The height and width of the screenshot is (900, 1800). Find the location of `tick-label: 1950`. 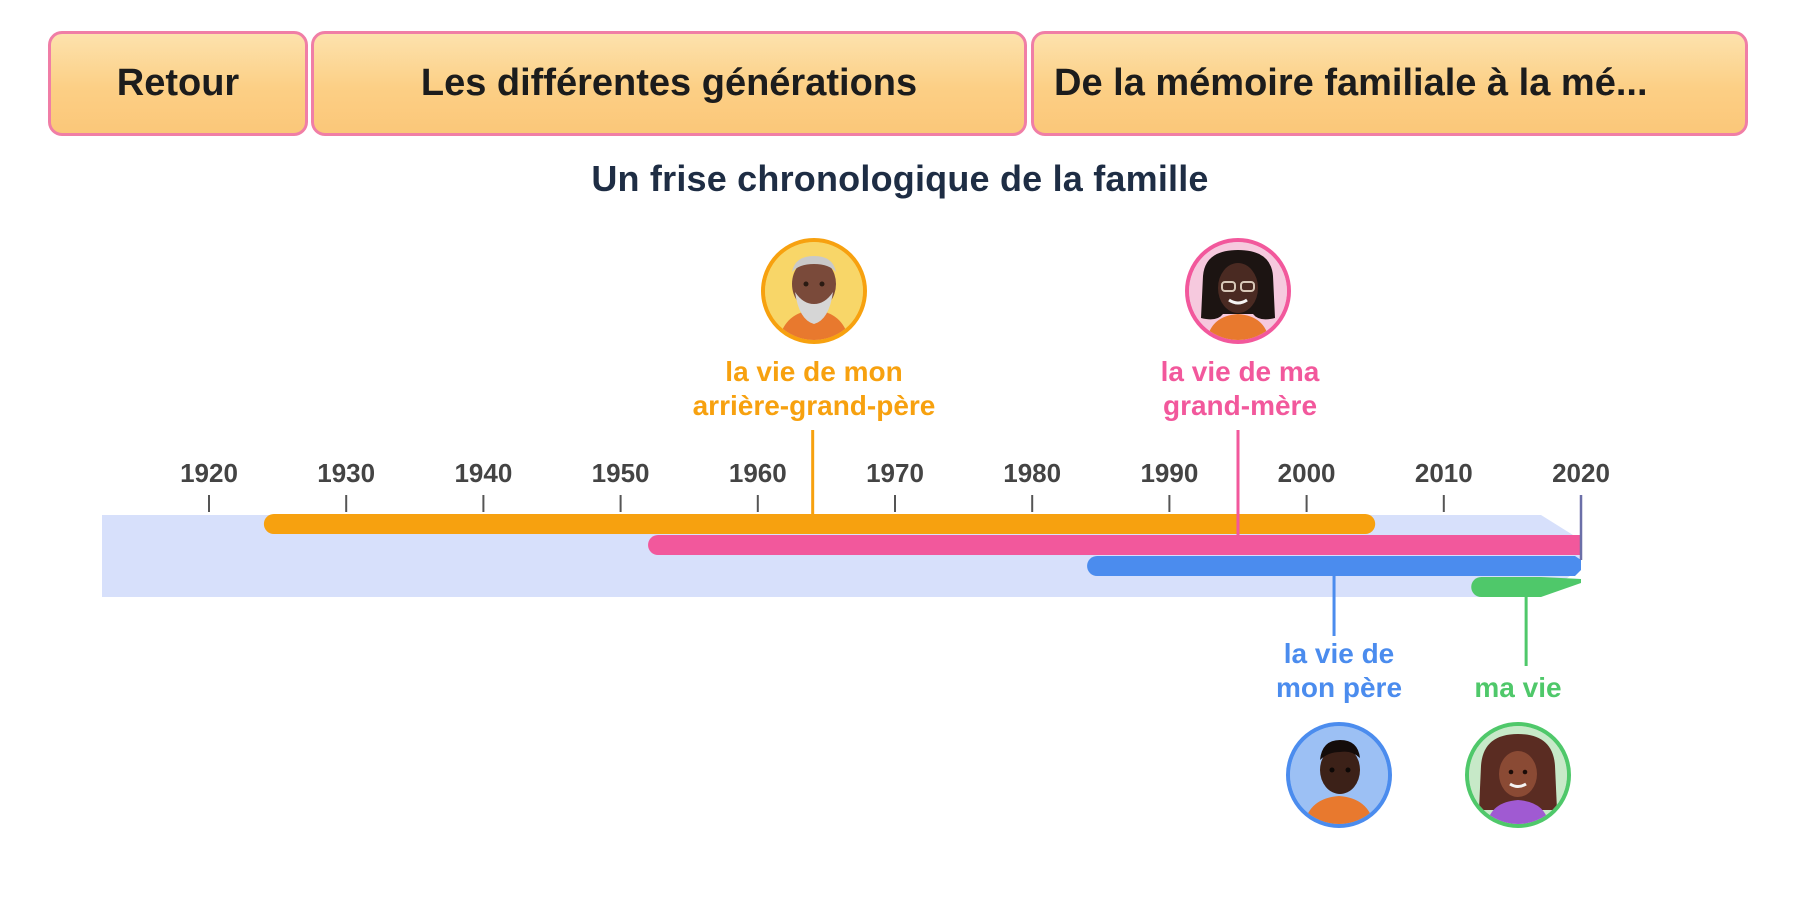

tick-label: 1950 is located at coordinates (621, 473).